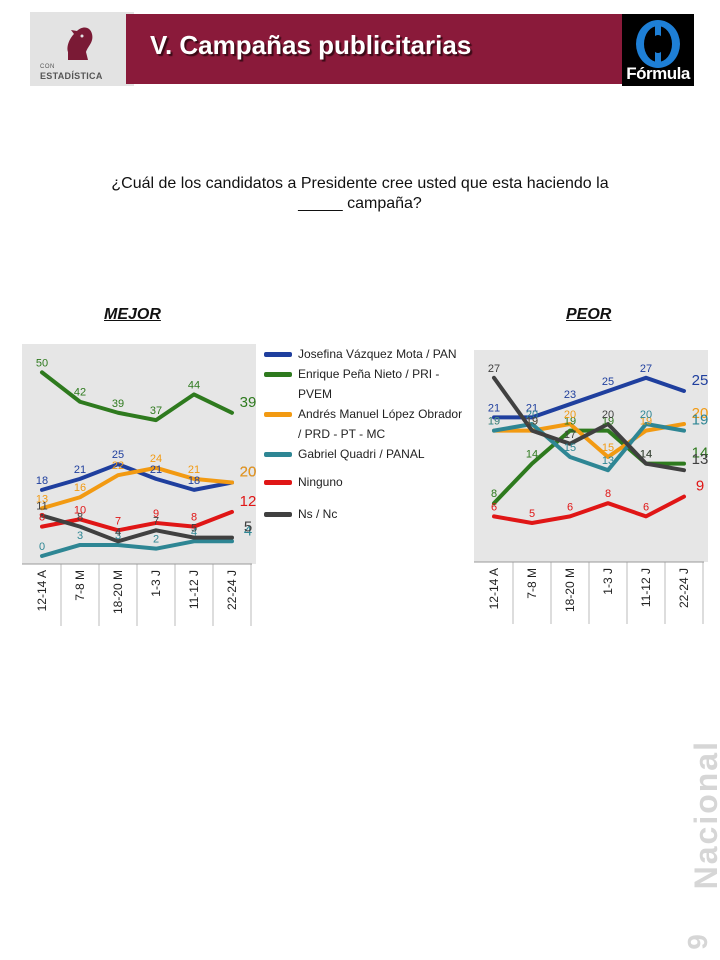  I want to click on mejor-x-tick-label: 11-12 J, so click(194, 589).